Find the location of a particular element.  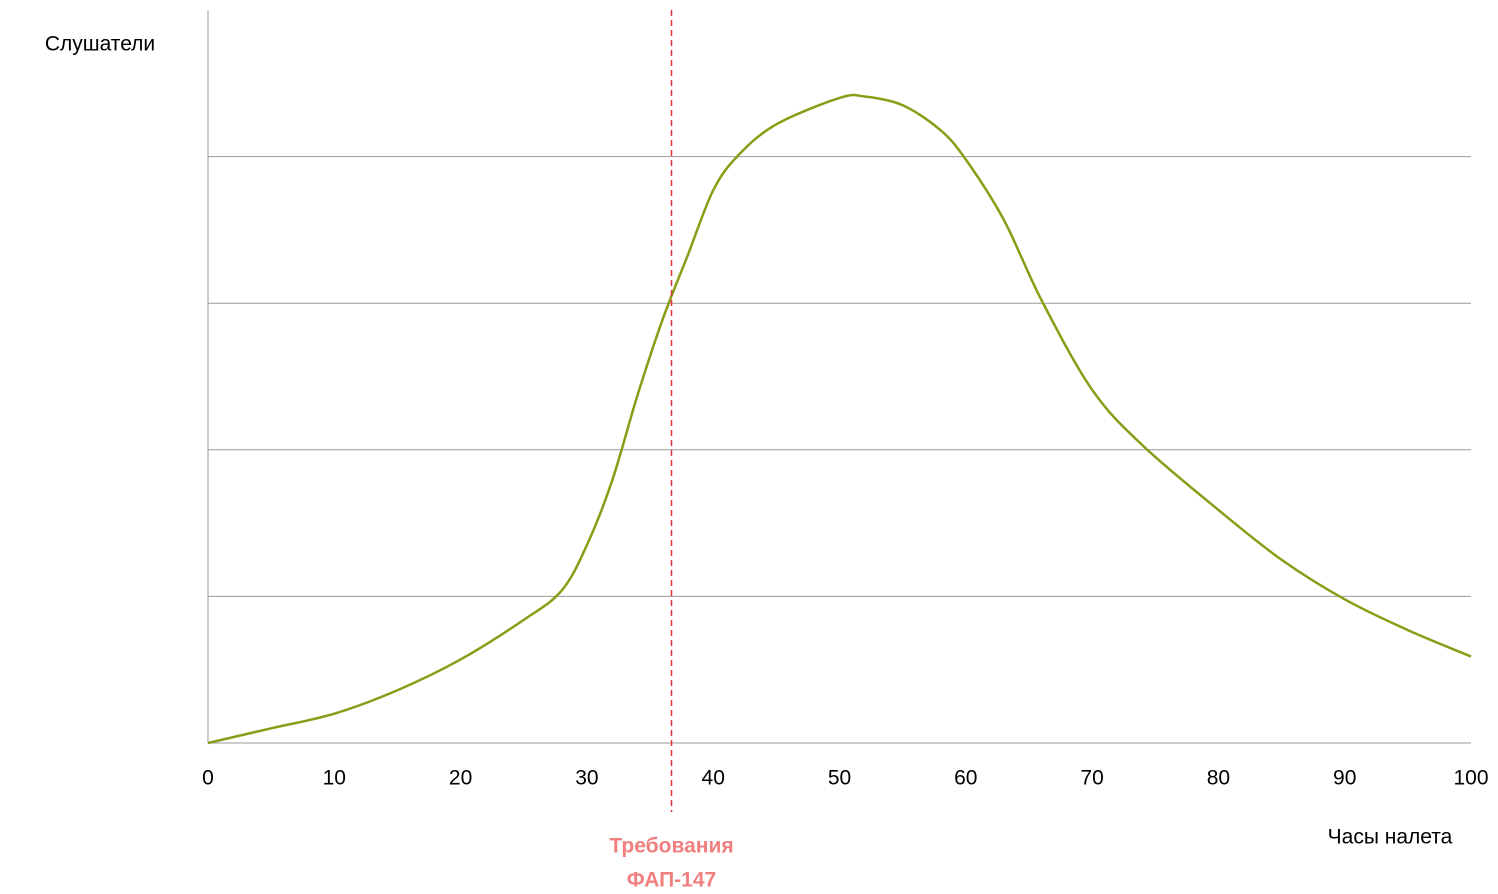

x-tick-label: 20 is located at coordinates (460, 778).